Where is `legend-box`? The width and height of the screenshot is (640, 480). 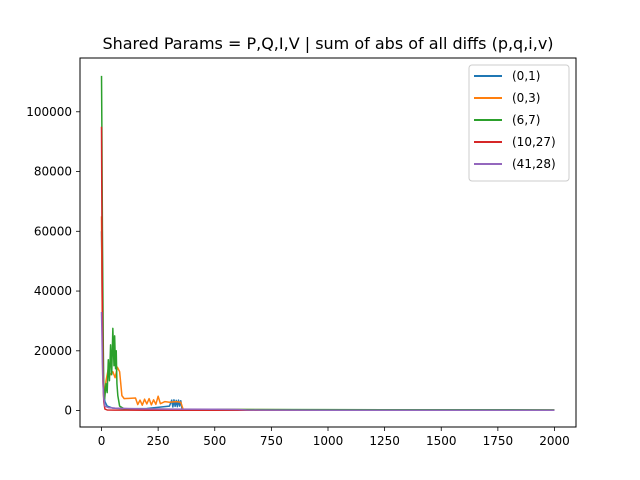 legend-box is located at coordinates (519, 123).